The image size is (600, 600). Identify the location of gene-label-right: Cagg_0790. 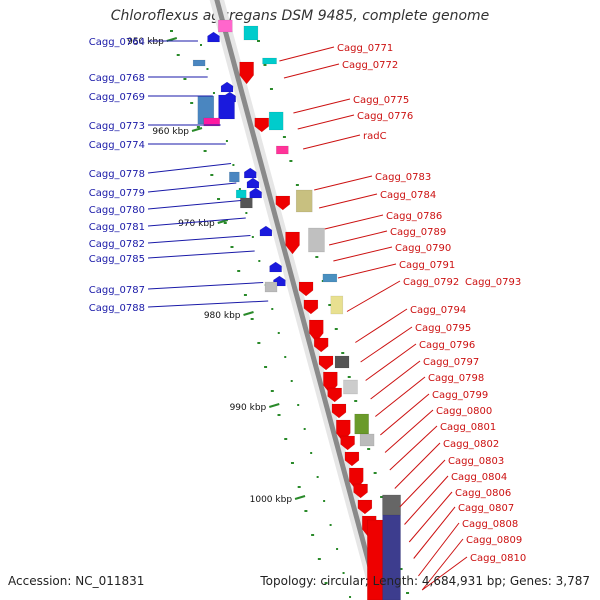
(423, 248).